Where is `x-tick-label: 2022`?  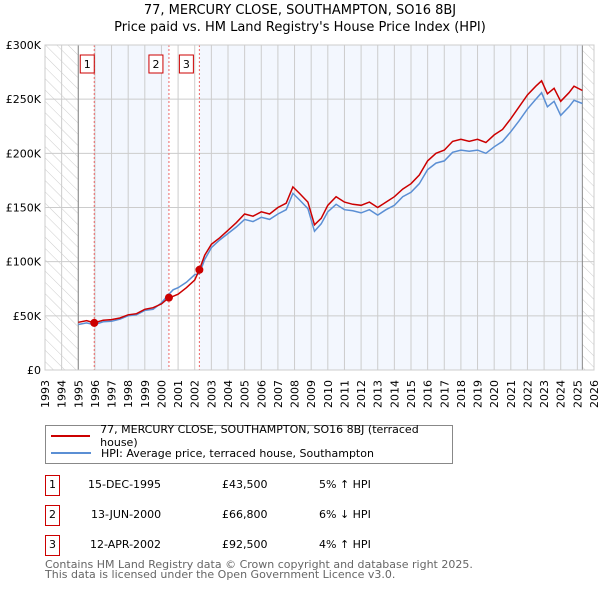
x-tick-label: 2022 is located at coordinates (527, 394).